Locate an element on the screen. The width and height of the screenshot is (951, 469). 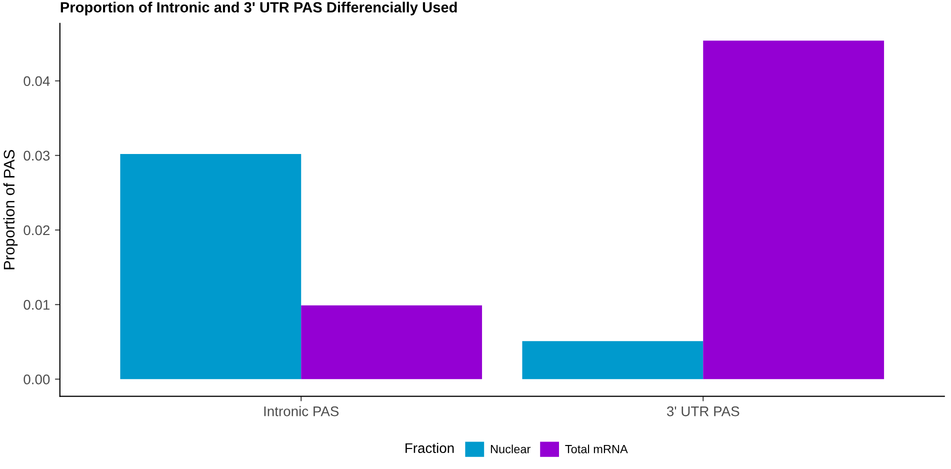
x-tick-label: Intronic PAS is located at coordinates (301, 411).